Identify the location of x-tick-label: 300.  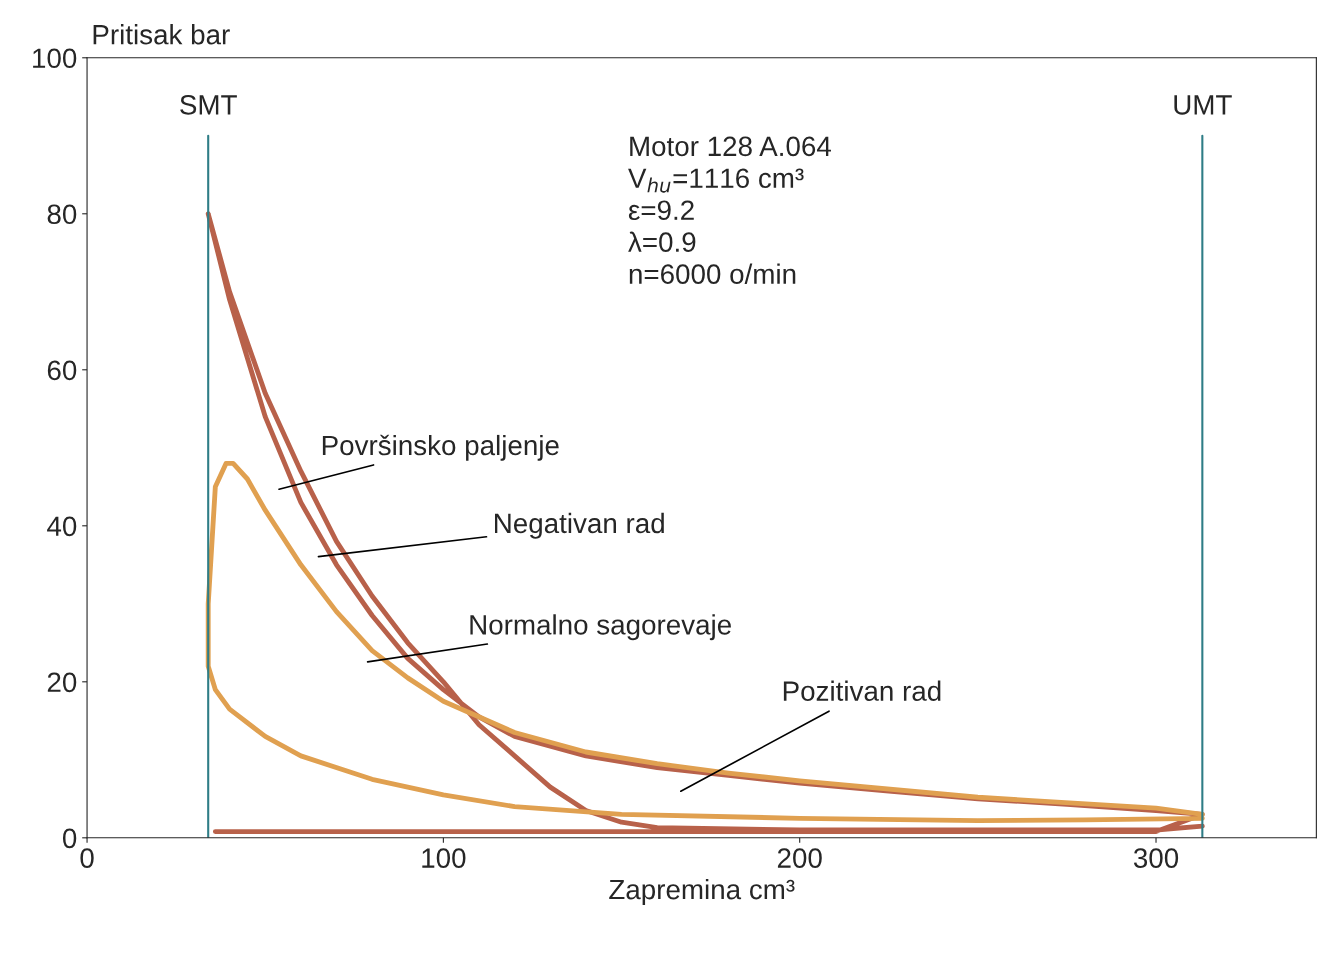
(1156, 858).